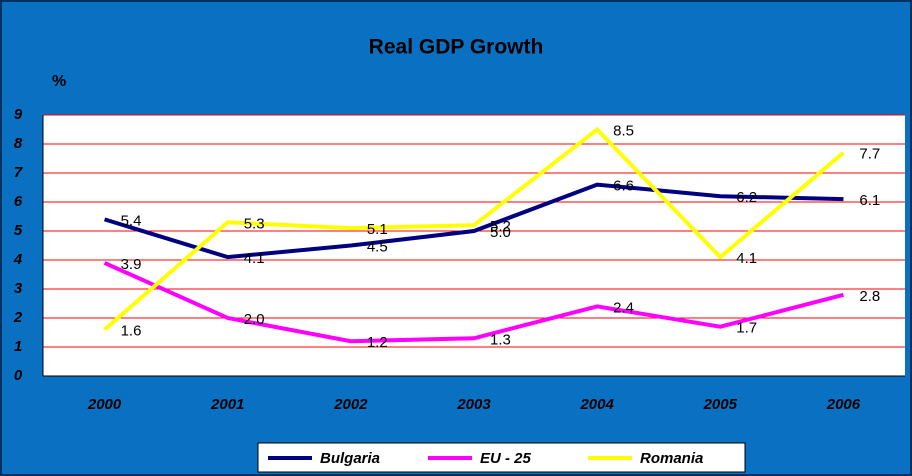 This screenshot has height=476, width=912. I want to click on y-tick-label: 5, so click(18, 230).